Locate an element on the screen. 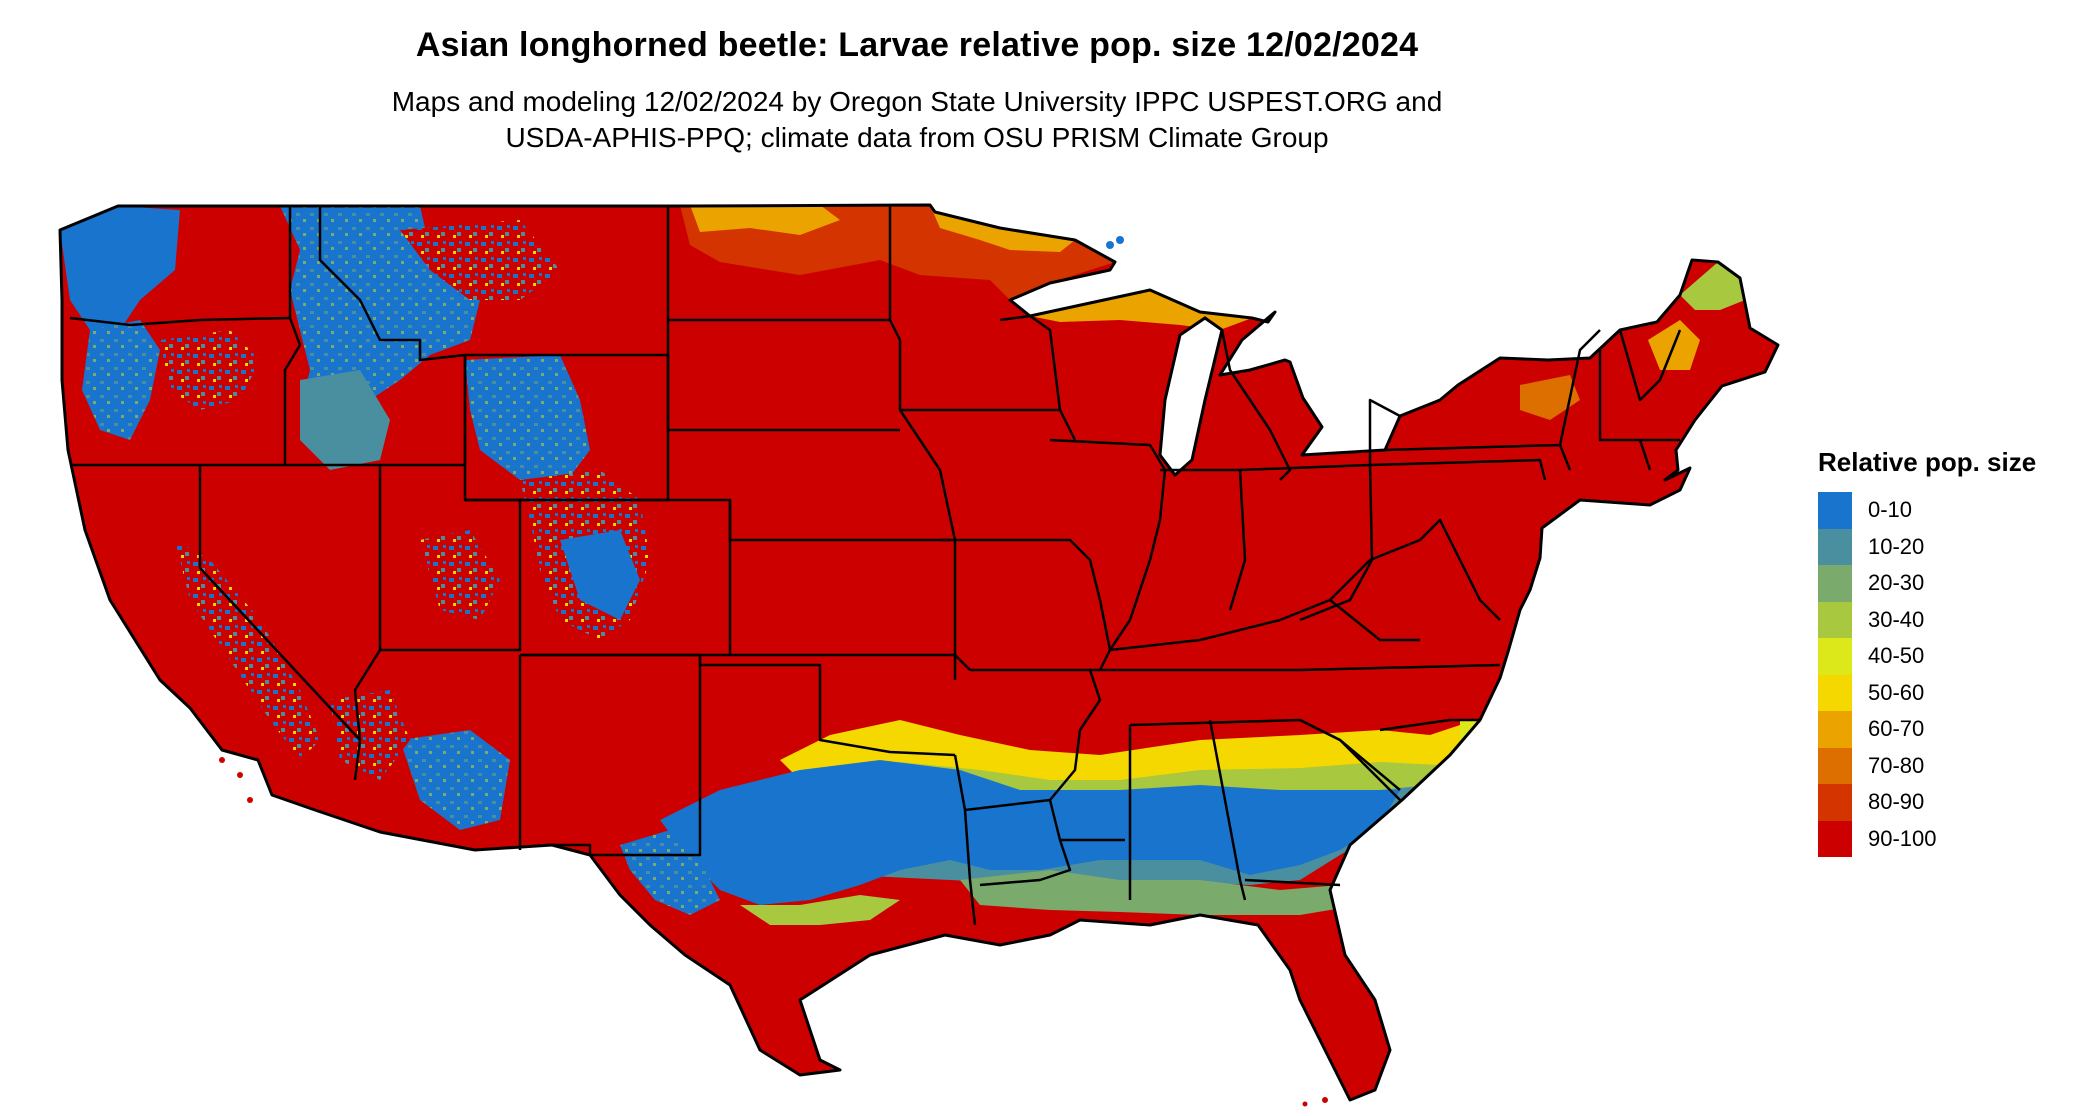  legend-item: 20-30 is located at coordinates (1953, 583).